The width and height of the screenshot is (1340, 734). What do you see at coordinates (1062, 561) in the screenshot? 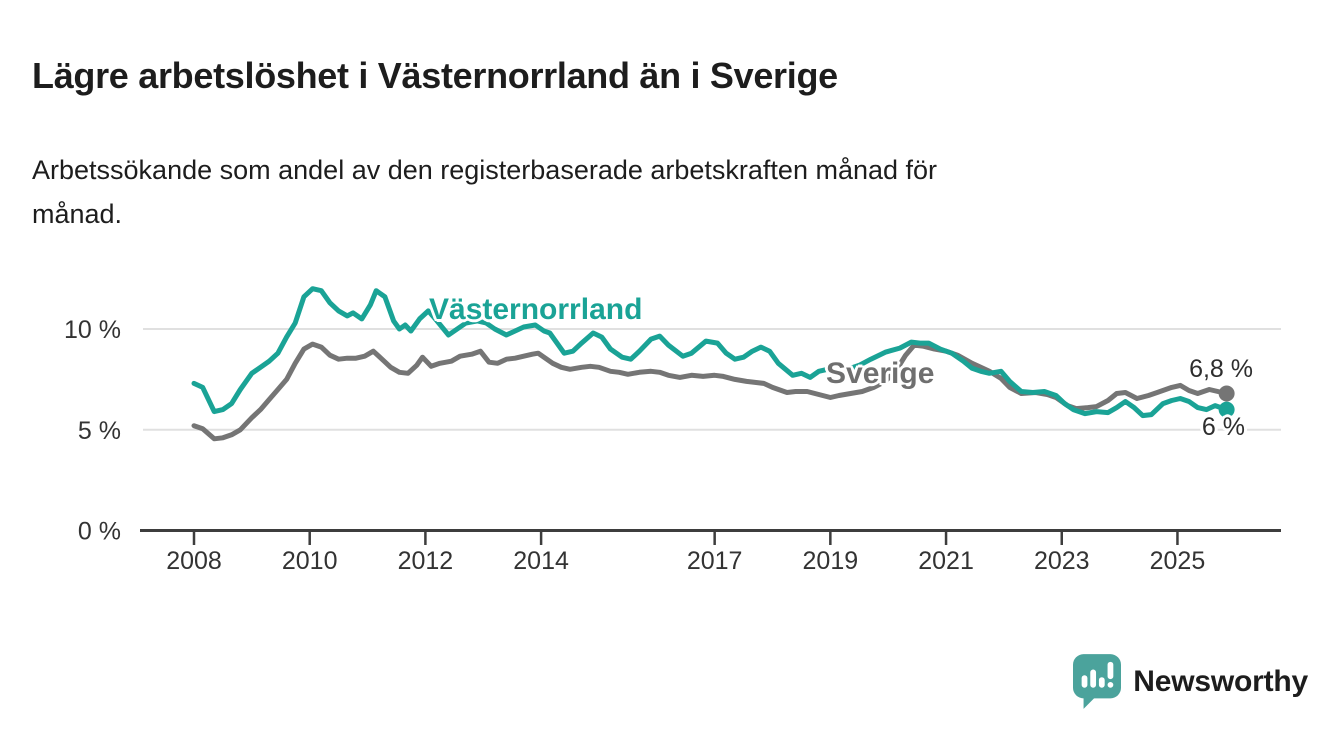
I see `x-axis-tick-label: 2023` at bounding box center [1062, 561].